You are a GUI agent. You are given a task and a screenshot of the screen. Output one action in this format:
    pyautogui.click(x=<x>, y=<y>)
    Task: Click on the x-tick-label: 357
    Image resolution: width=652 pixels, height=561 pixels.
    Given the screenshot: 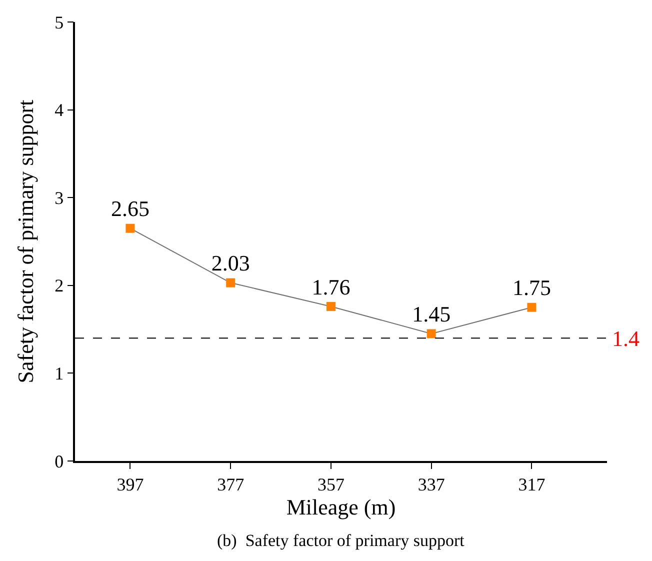 What is the action you would take?
    pyautogui.click(x=330, y=484)
    